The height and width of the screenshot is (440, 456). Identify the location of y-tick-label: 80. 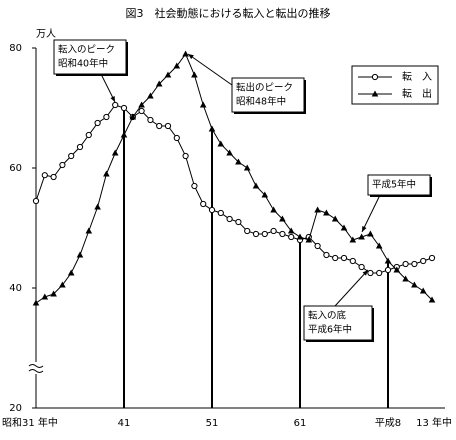
(15, 48).